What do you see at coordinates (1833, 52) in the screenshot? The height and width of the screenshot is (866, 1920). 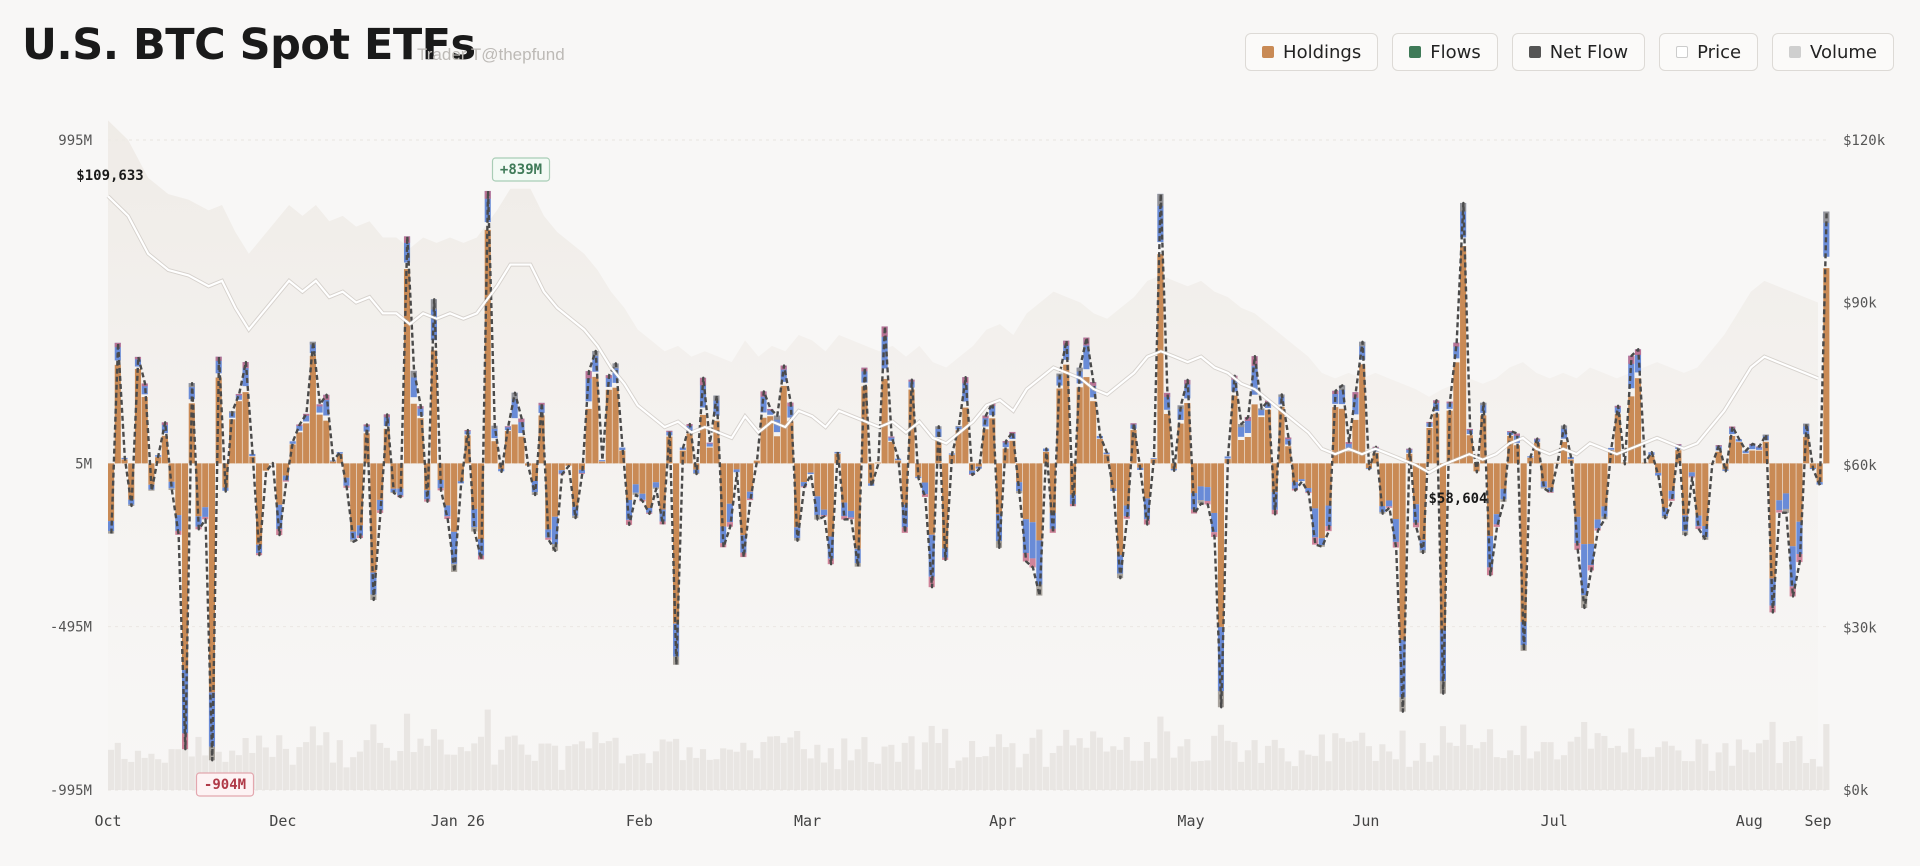 I see `legend-volume-button: Volume` at bounding box center [1833, 52].